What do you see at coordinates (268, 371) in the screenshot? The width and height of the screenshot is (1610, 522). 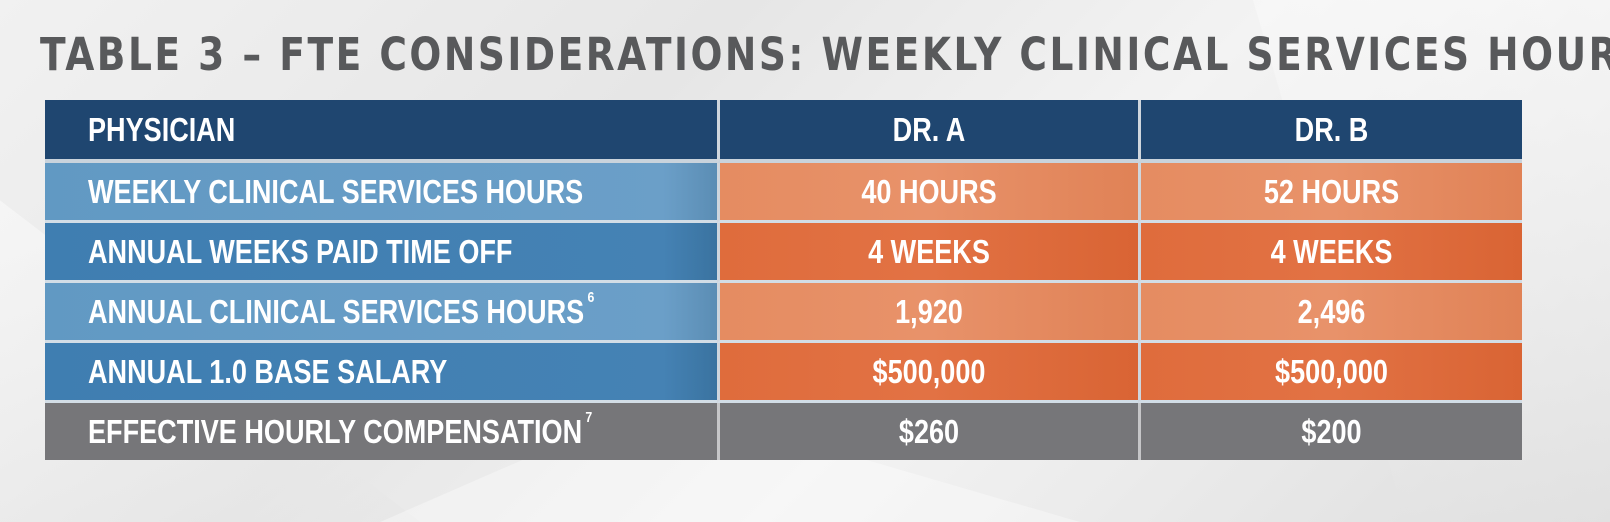 I see `row-label: ANNUAL 1.0 BASE SALARY` at bounding box center [268, 371].